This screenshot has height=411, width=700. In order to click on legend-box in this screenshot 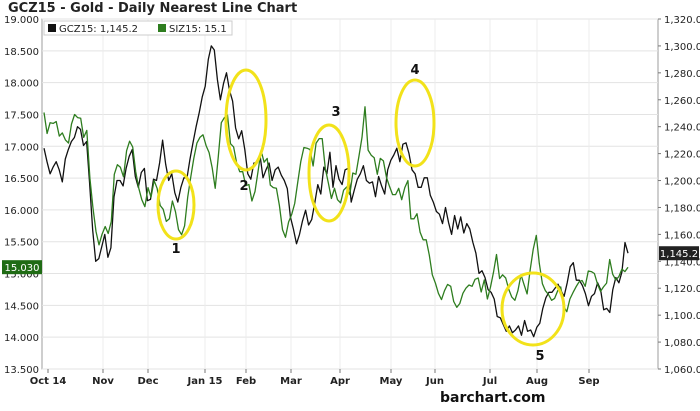, I will do `click(138, 28)`.